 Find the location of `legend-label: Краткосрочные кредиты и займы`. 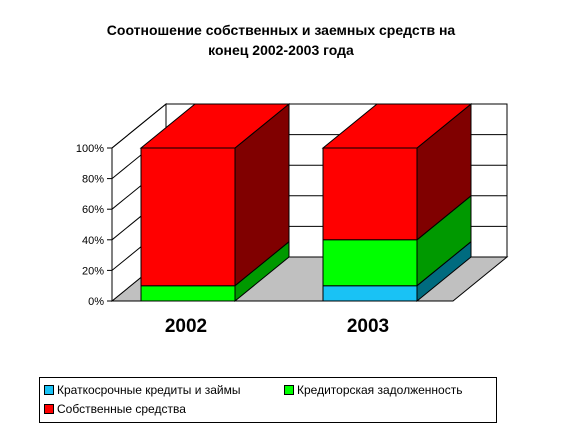

legend-label: Краткосрочные кредиты и займы is located at coordinates (149, 390).